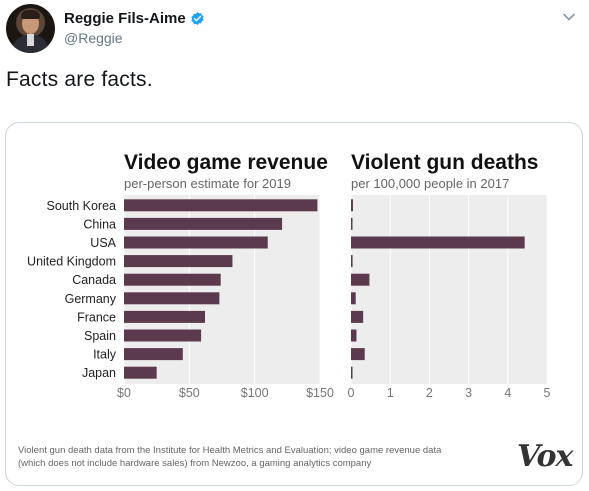  I want to click on category-label: South Korea, so click(82, 206).